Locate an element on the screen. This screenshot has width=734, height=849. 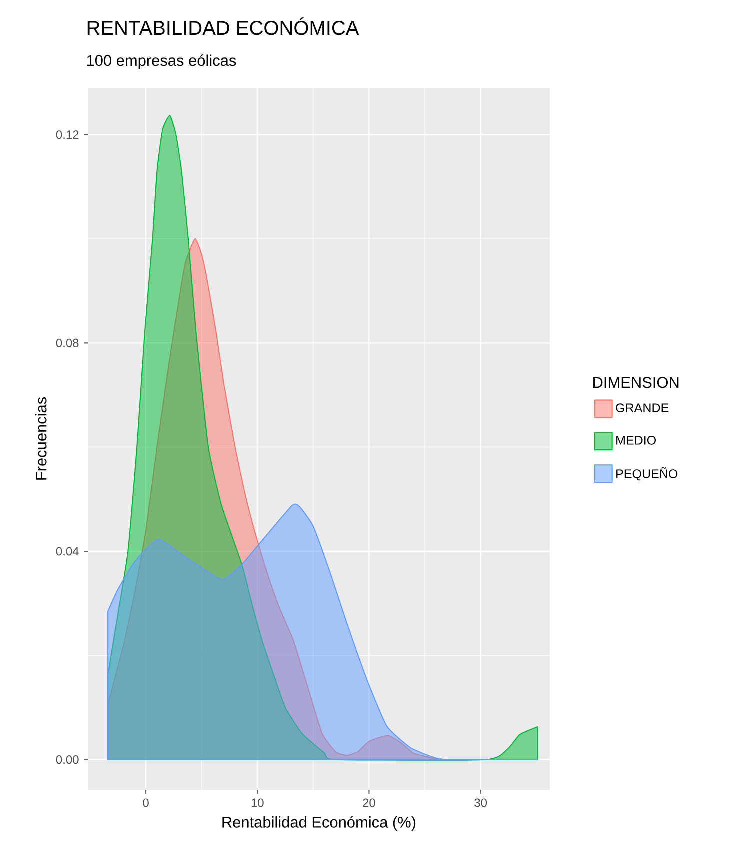
legend-label: GRANDE is located at coordinates (642, 408).